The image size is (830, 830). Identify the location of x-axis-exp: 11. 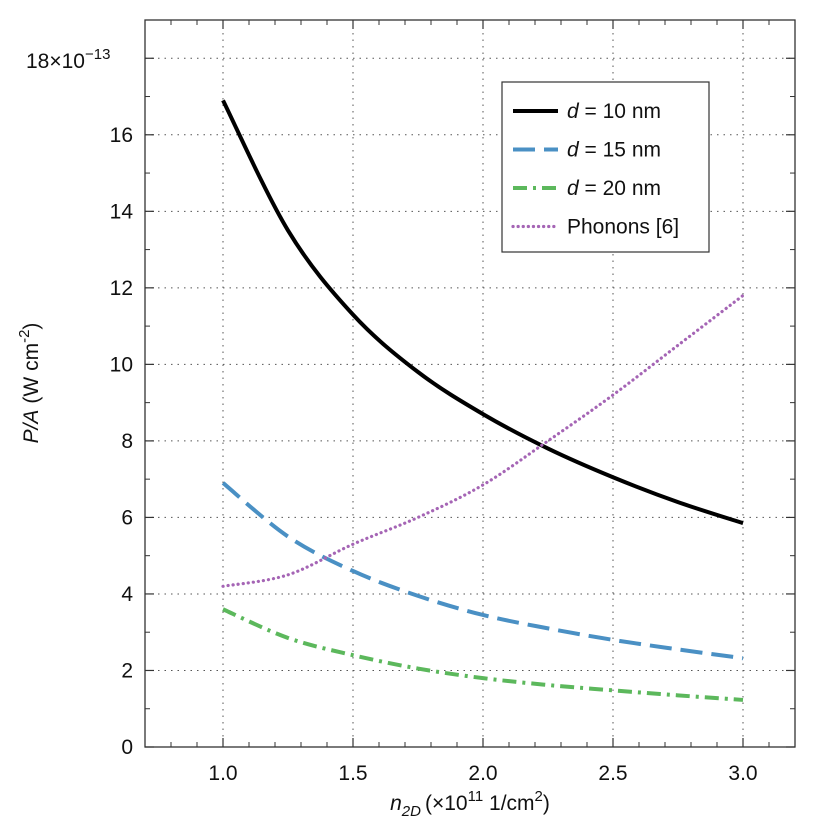
(476, 796).